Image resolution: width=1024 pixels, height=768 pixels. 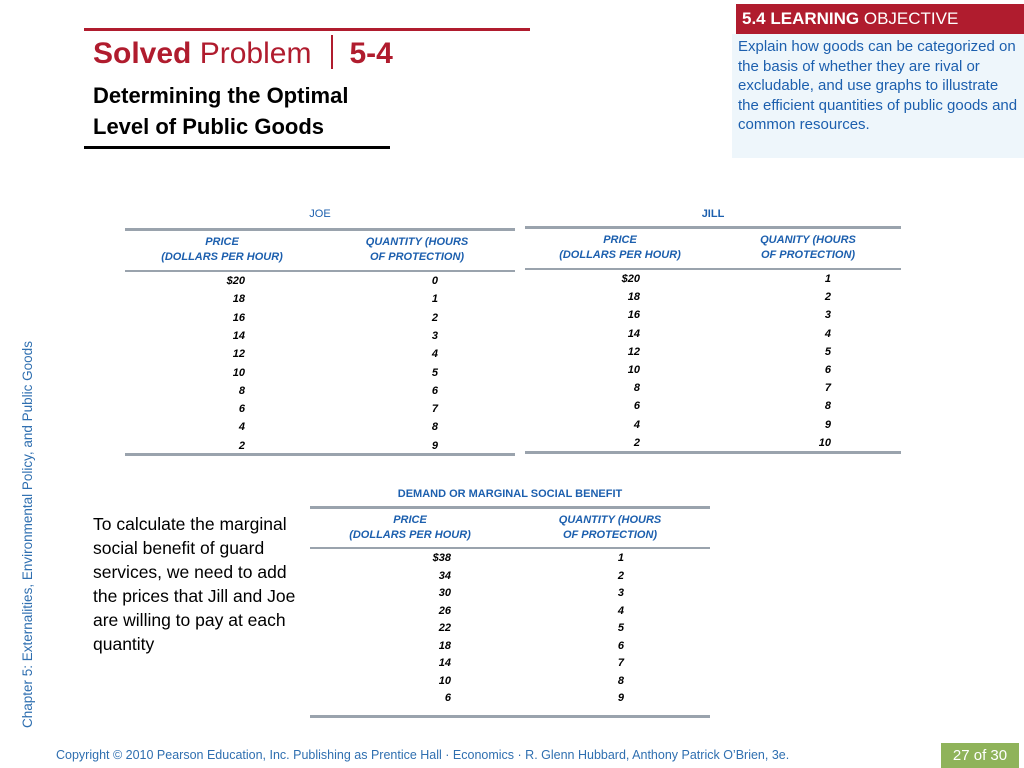 What do you see at coordinates (510, 507) in the screenshot?
I see `demand-top-rule` at bounding box center [510, 507].